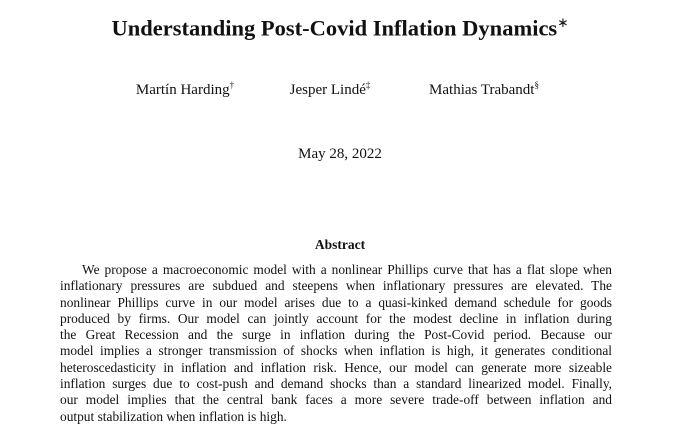  What do you see at coordinates (340, 154) in the screenshot?
I see `date: May 28, 2022` at bounding box center [340, 154].